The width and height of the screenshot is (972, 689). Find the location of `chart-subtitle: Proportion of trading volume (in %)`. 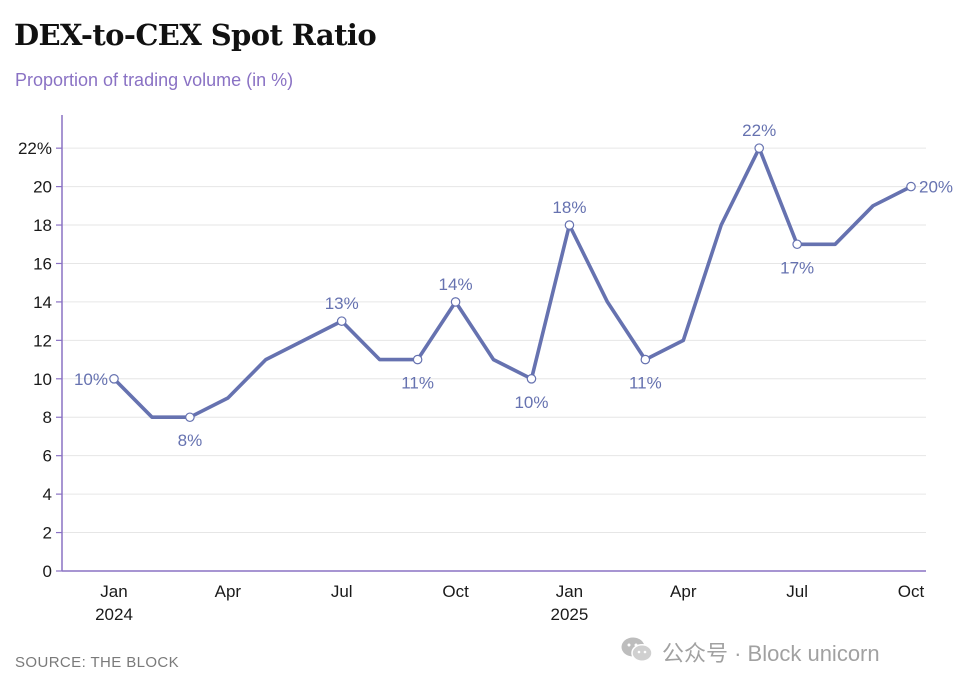

chart-subtitle: Proportion of trading volume (in %) is located at coordinates (154, 80).